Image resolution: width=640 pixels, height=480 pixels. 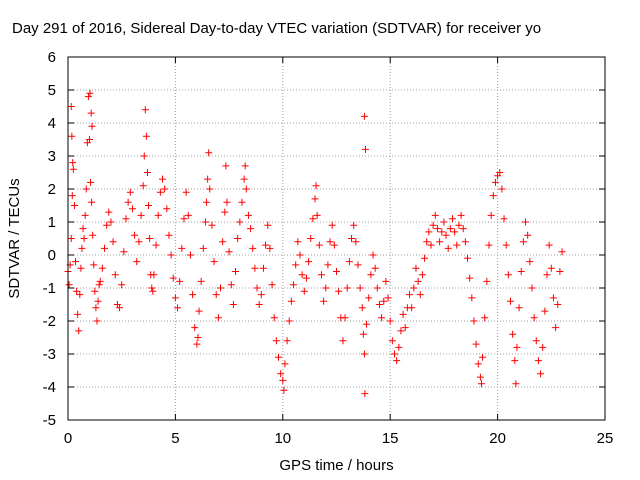 I want to click on x-tick-label: 0, so click(x=68, y=438).